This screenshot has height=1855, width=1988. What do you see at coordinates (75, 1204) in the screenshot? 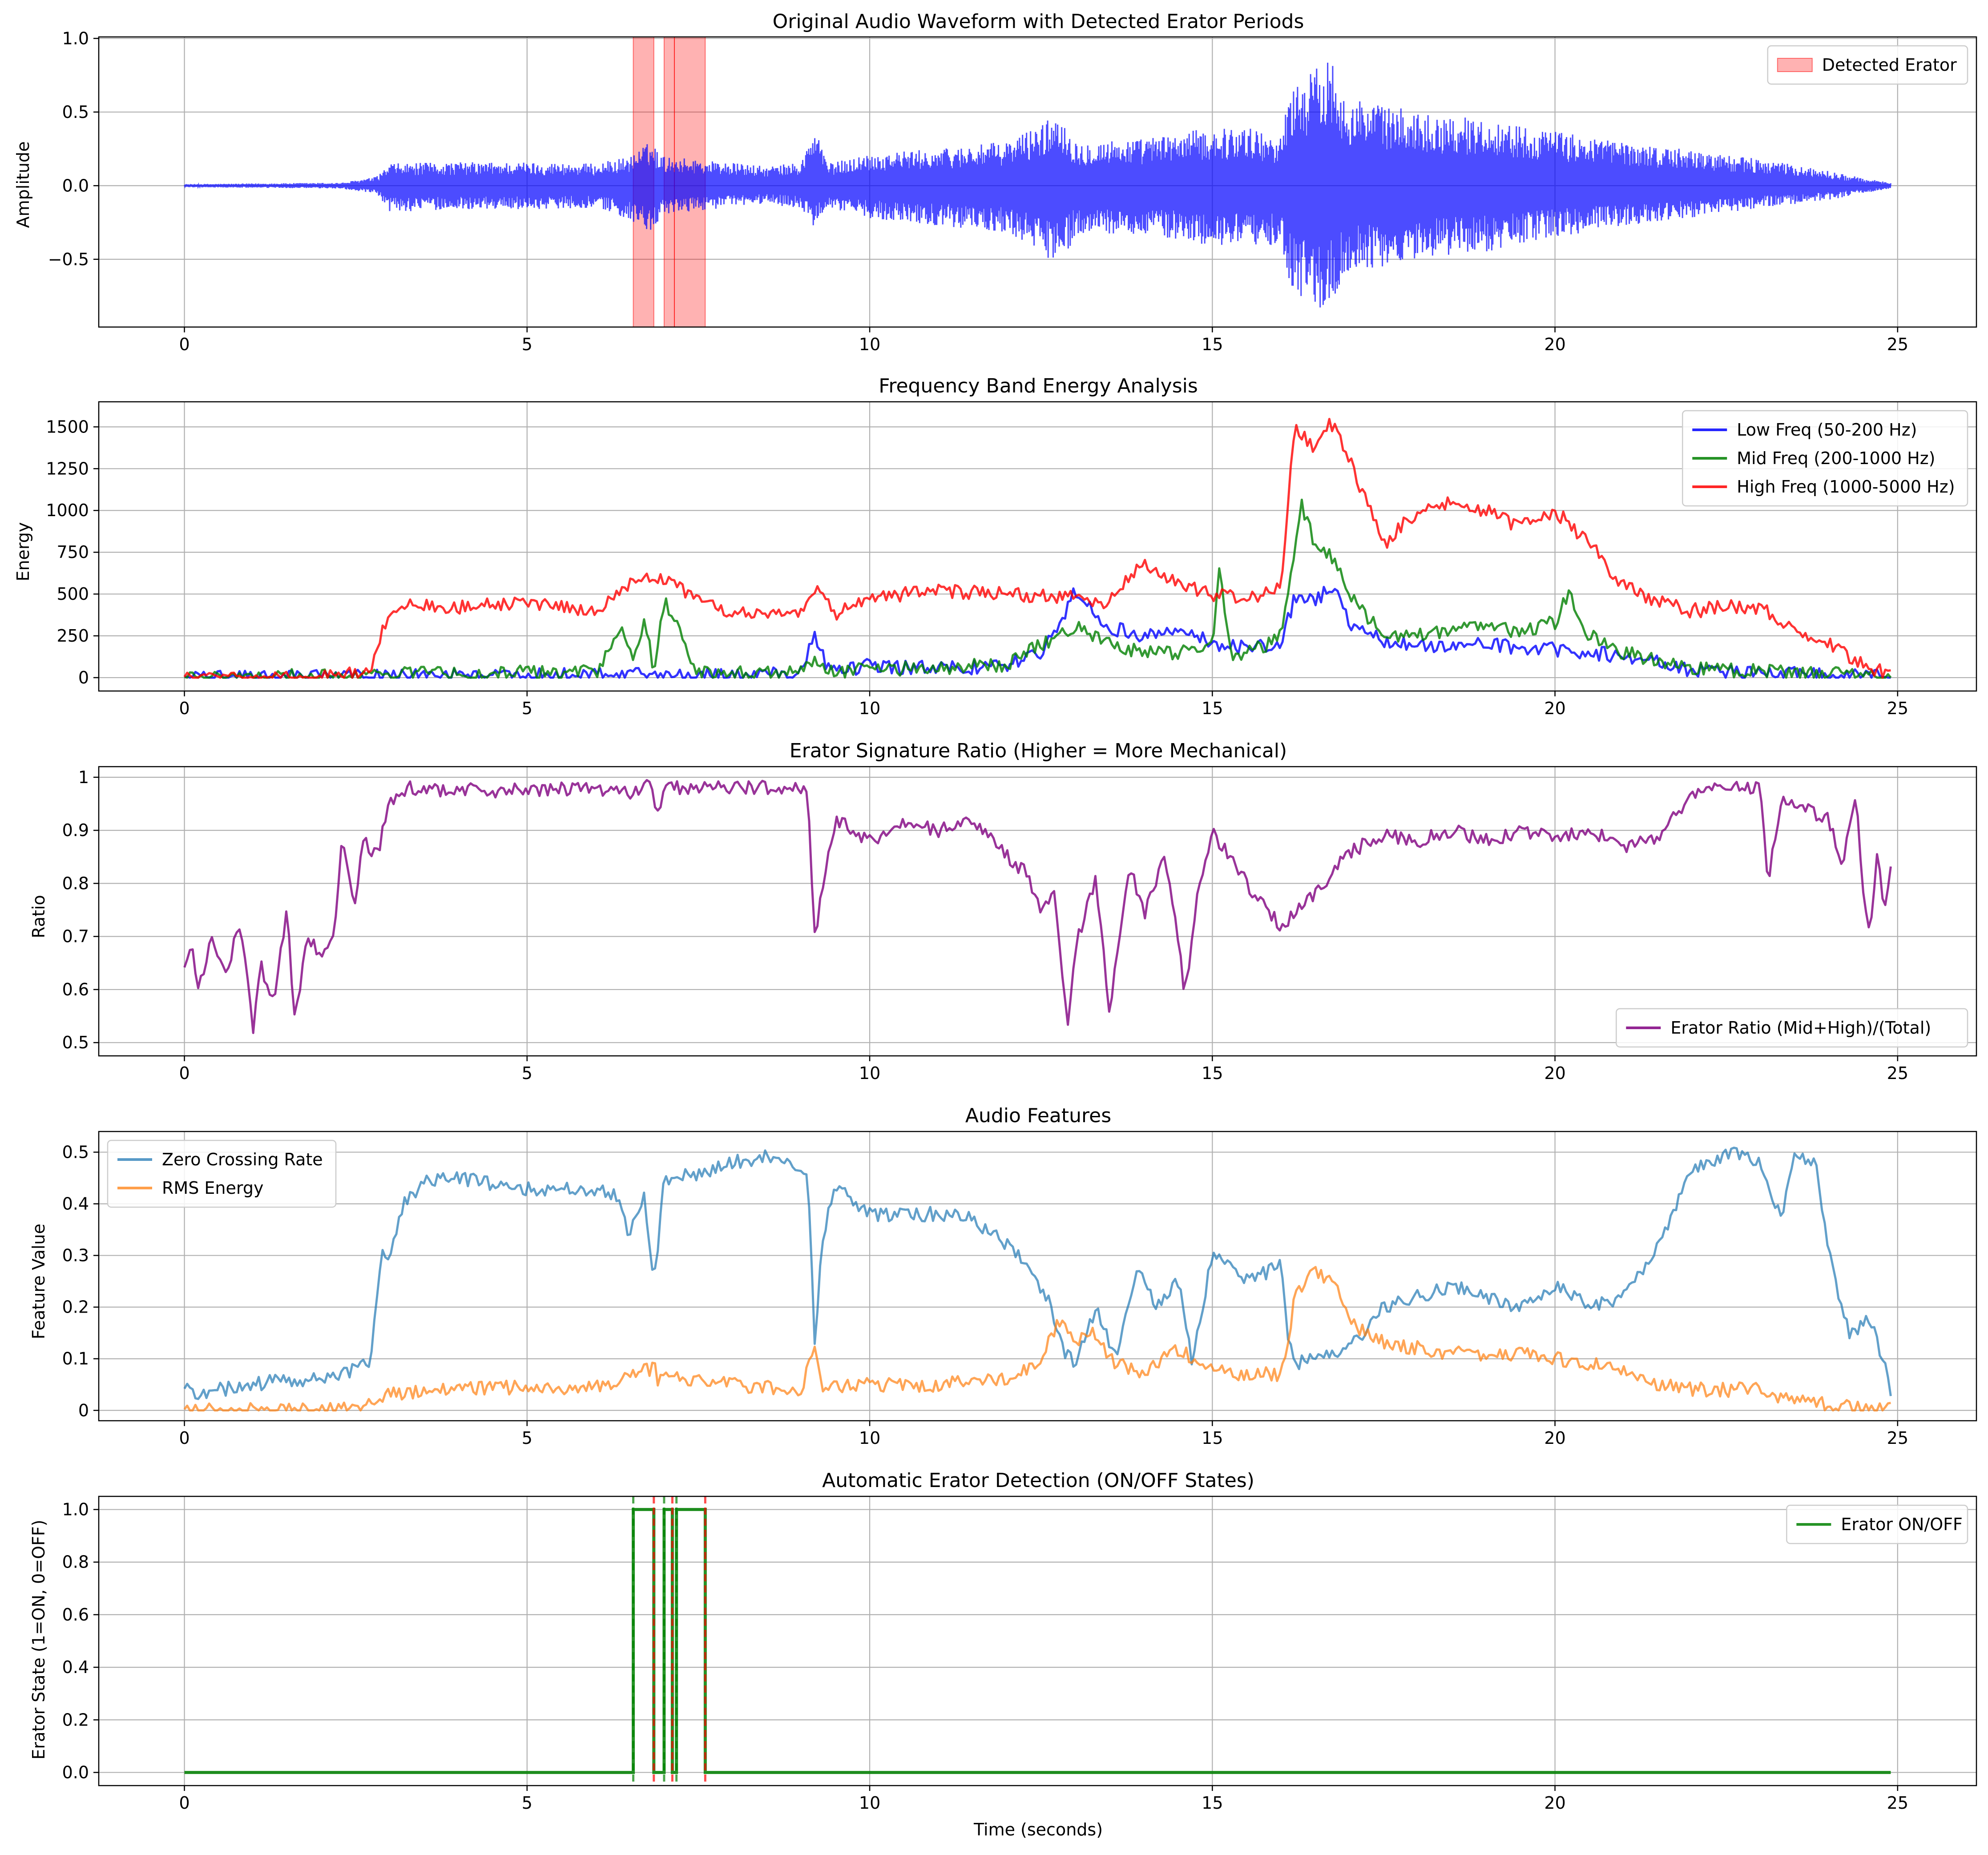
I see `audio-features-ytick-label: 0.4` at bounding box center [75, 1204].